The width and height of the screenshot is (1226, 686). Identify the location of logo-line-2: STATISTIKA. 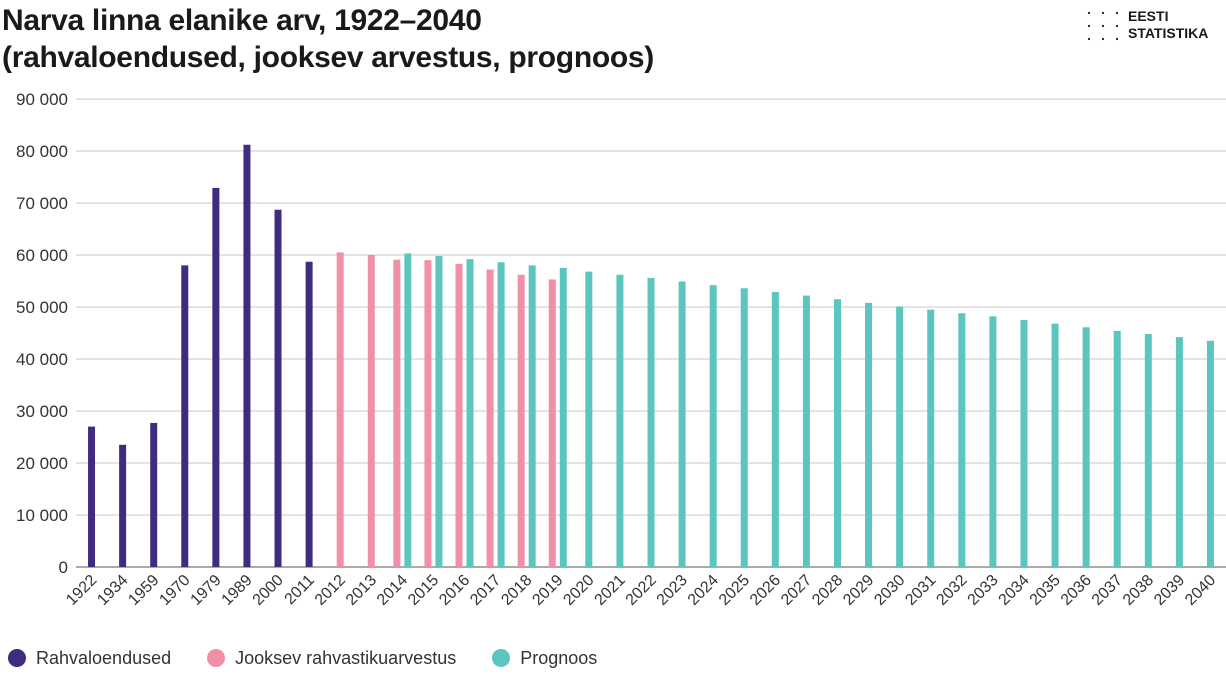
(1168, 33).